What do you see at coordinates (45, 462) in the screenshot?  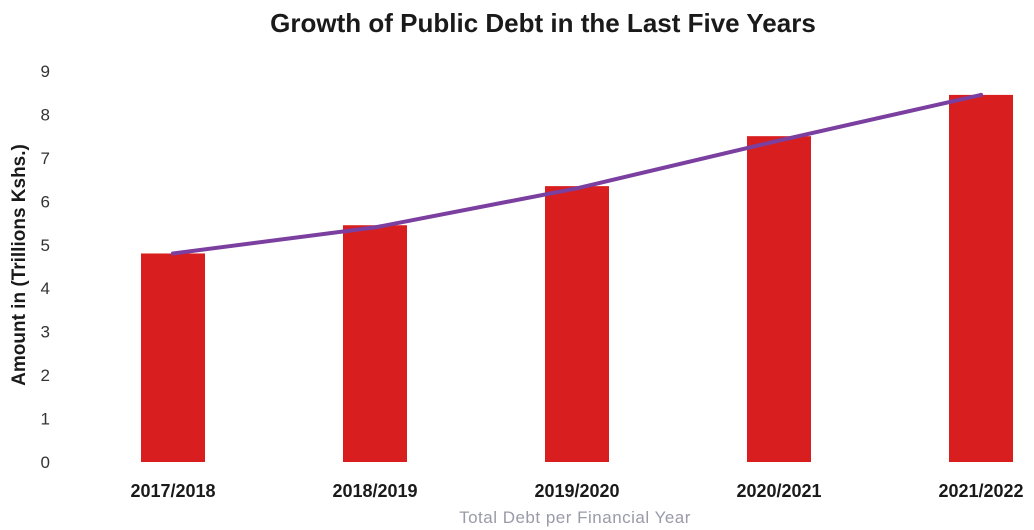 I see `y-tick-label: 0` at bounding box center [45, 462].